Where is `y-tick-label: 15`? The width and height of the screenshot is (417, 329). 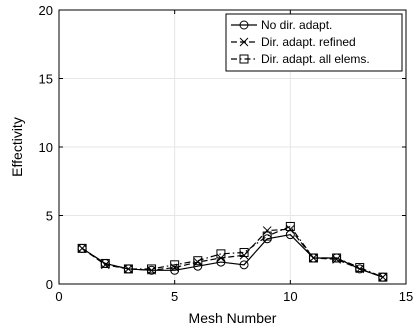 y-tick-label: 15 is located at coordinates (46, 79).